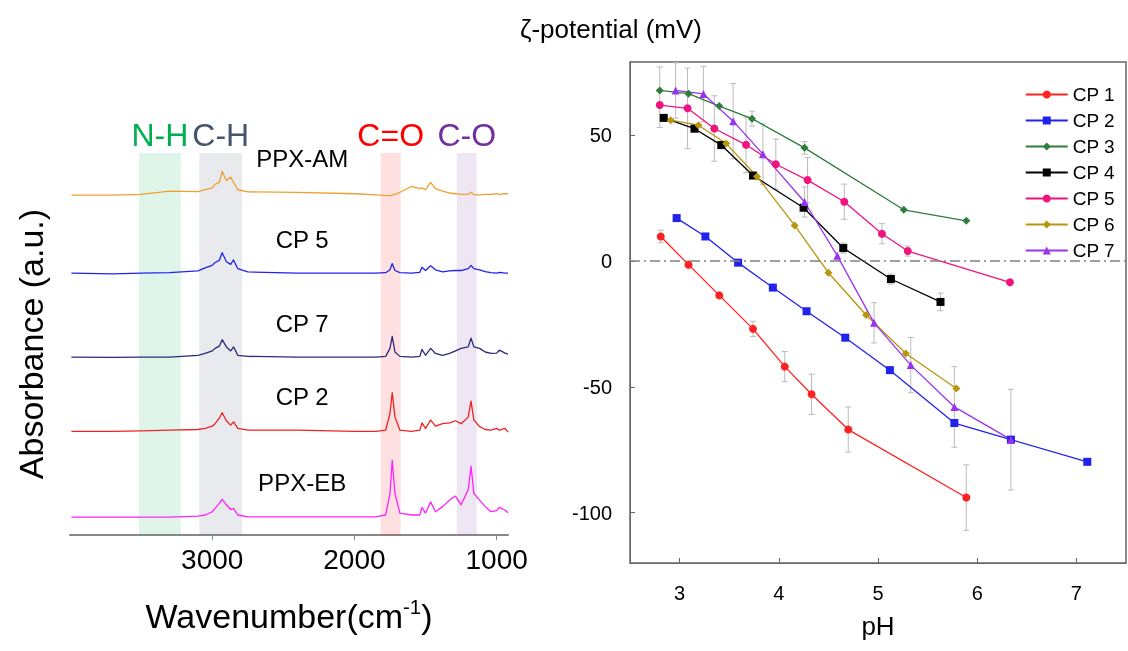 The width and height of the screenshot is (1128, 651). Describe the element at coordinates (606, 260) in the screenshot. I see `y-tick-label: 0` at that location.